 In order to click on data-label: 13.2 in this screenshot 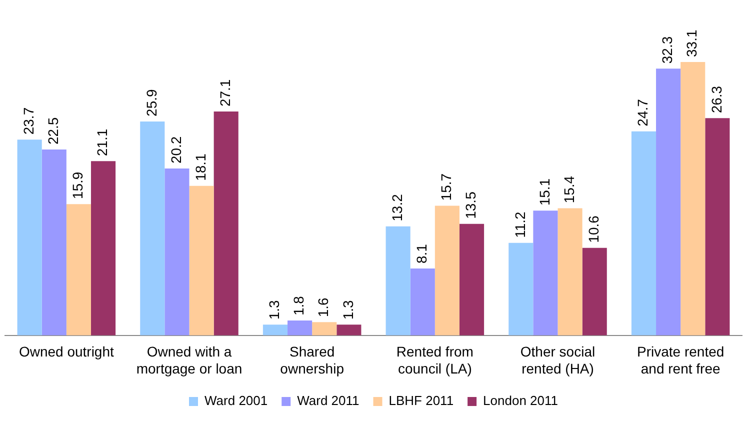, I will do `click(396, 208)`.